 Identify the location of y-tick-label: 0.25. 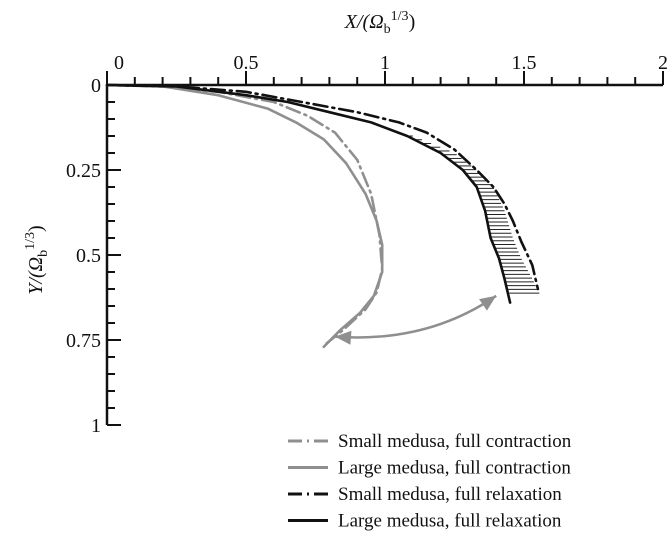
(83, 171).